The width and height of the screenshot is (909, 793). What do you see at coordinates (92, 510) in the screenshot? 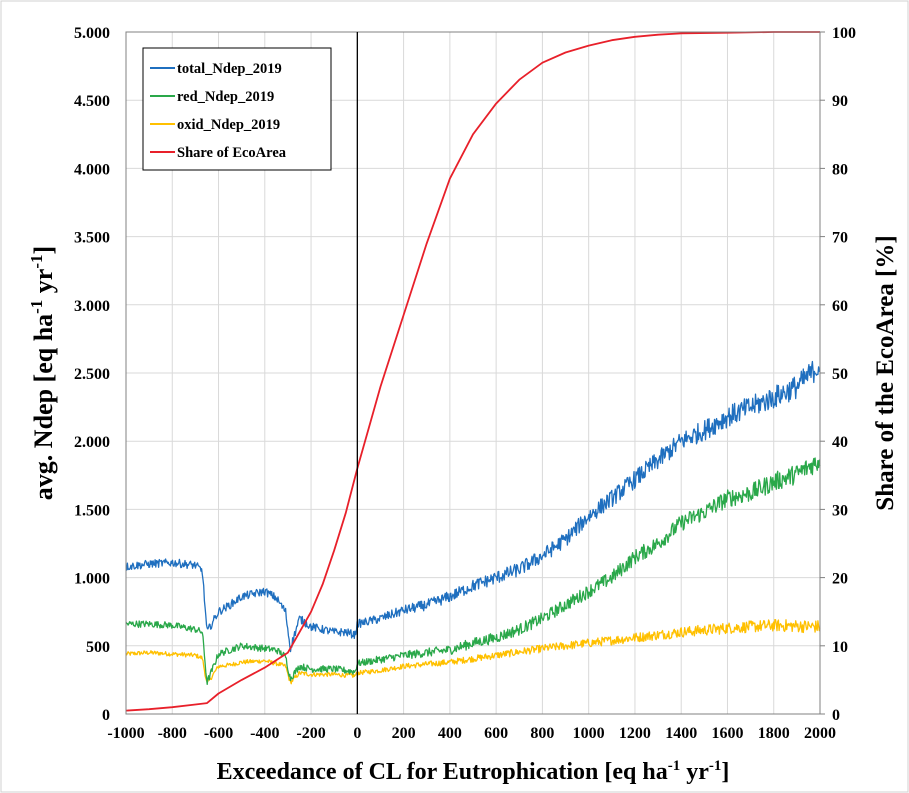
I see `y-left-tick-label: 1.500` at bounding box center [92, 510].